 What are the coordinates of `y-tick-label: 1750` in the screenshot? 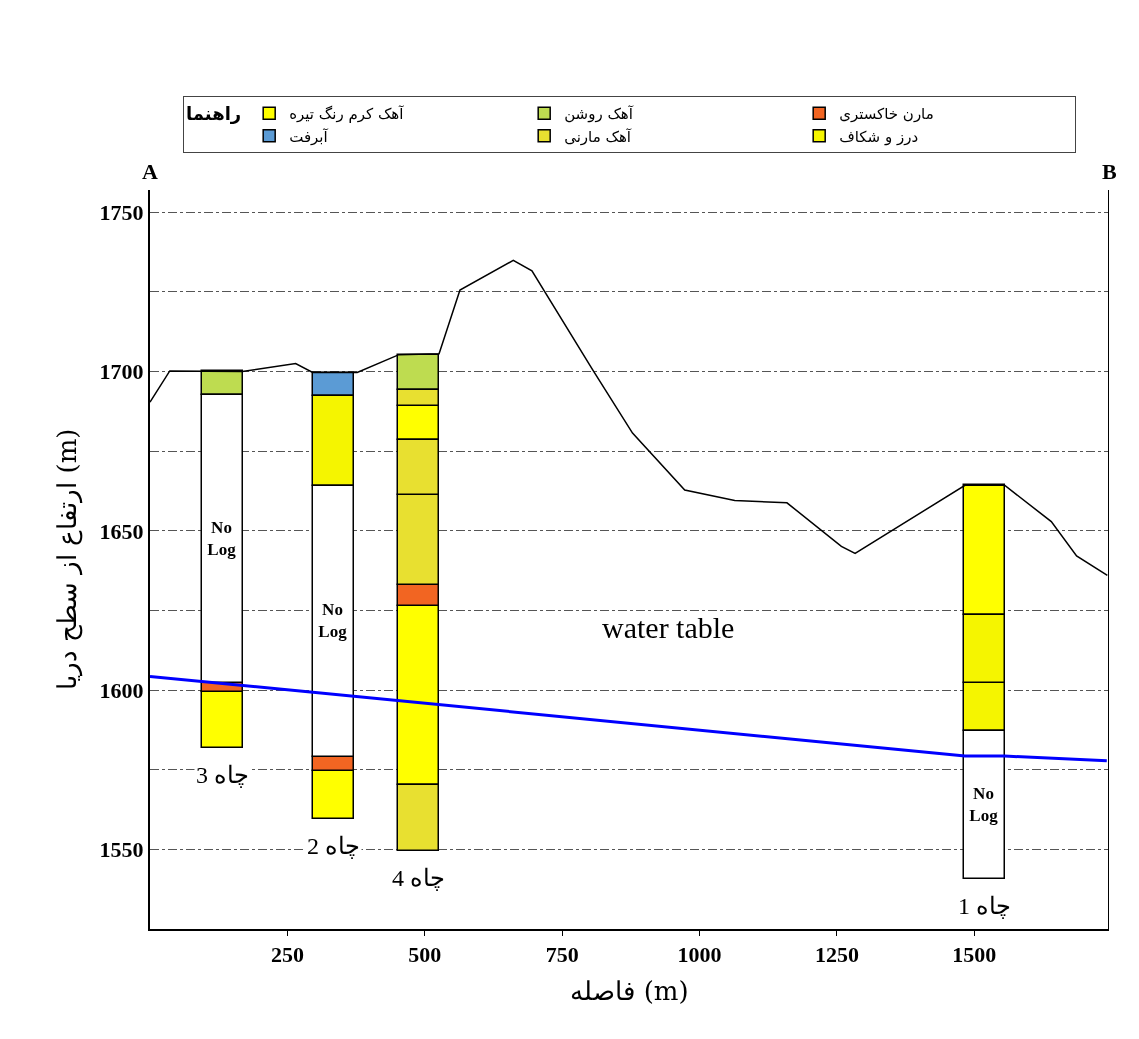 It's located at (121, 212).